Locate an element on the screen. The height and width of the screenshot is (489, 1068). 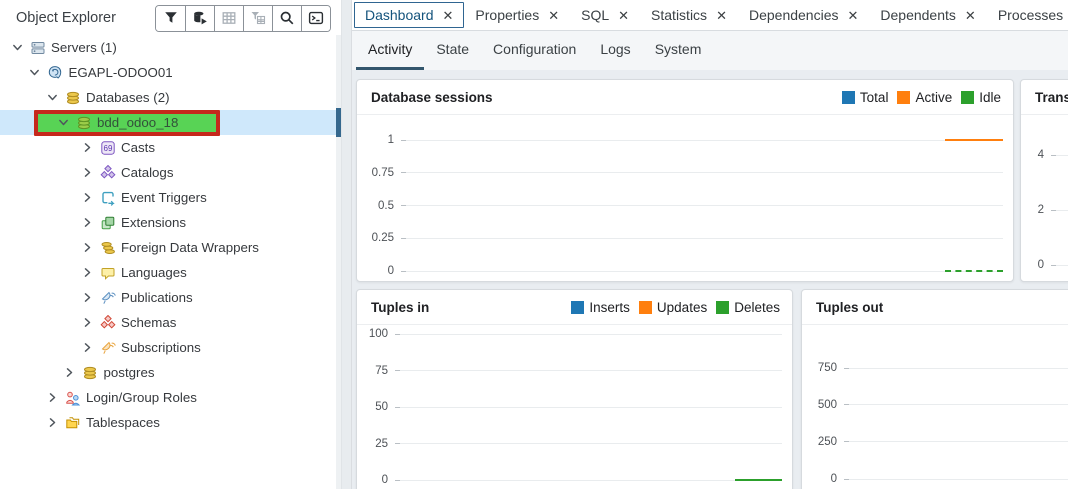
tab-dependents: Dependents ✕ is located at coordinates (927, 15).